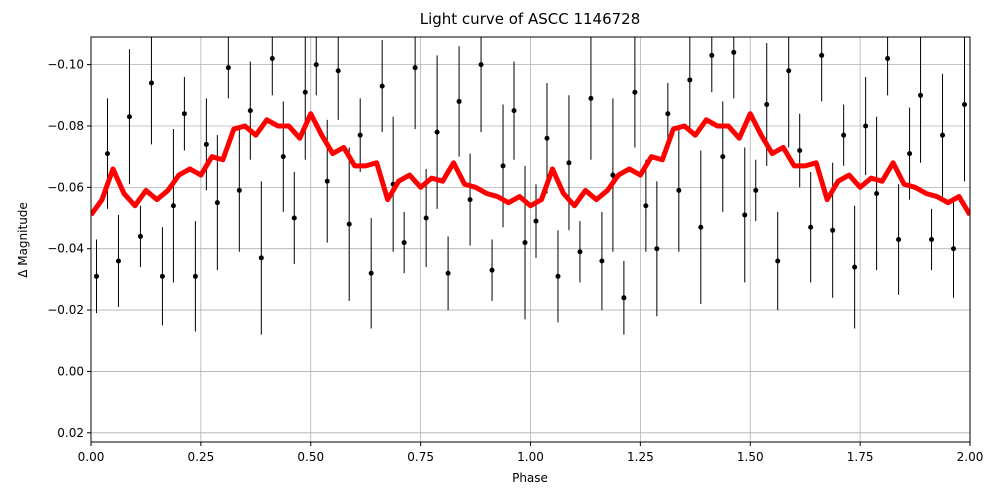  What do you see at coordinates (310, 457) in the screenshot?
I see `x-tick-label: 0.50` at bounding box center [310, 457].